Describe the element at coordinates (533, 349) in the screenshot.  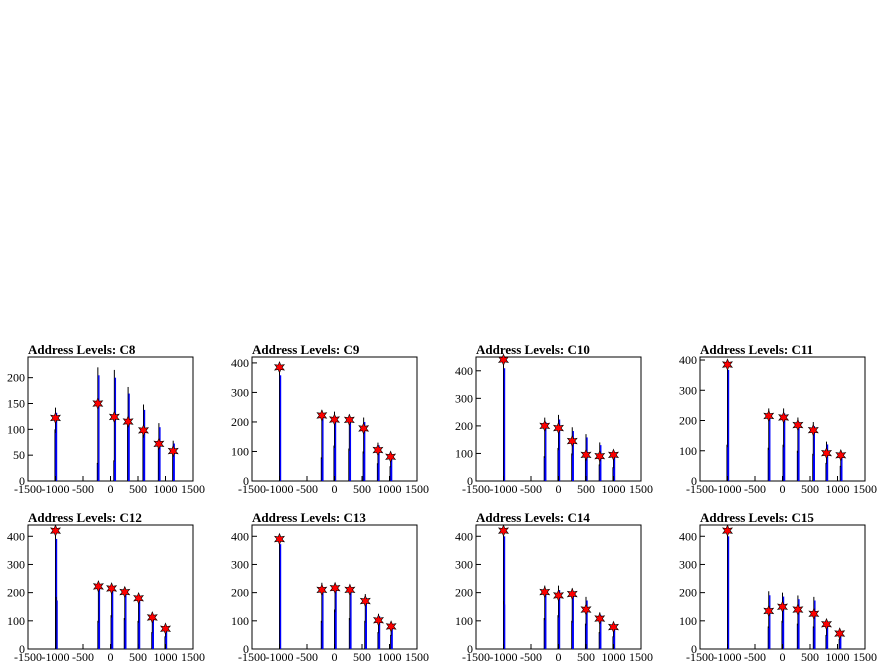
I see `chart-title: Address Levels: C10` at that location.